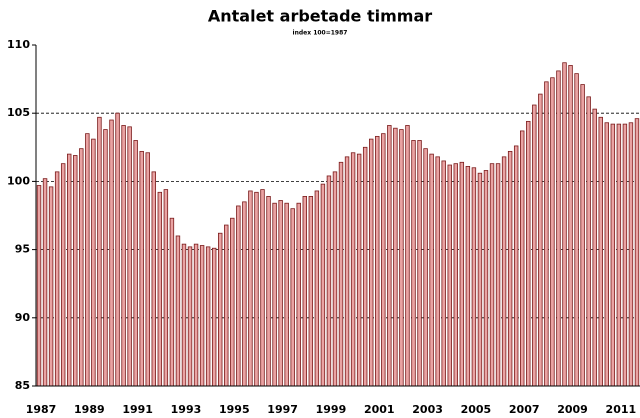 The height and width of the screenshot is (418, 640). I want to click on x-tick-label: 2009, so click(572, 409).